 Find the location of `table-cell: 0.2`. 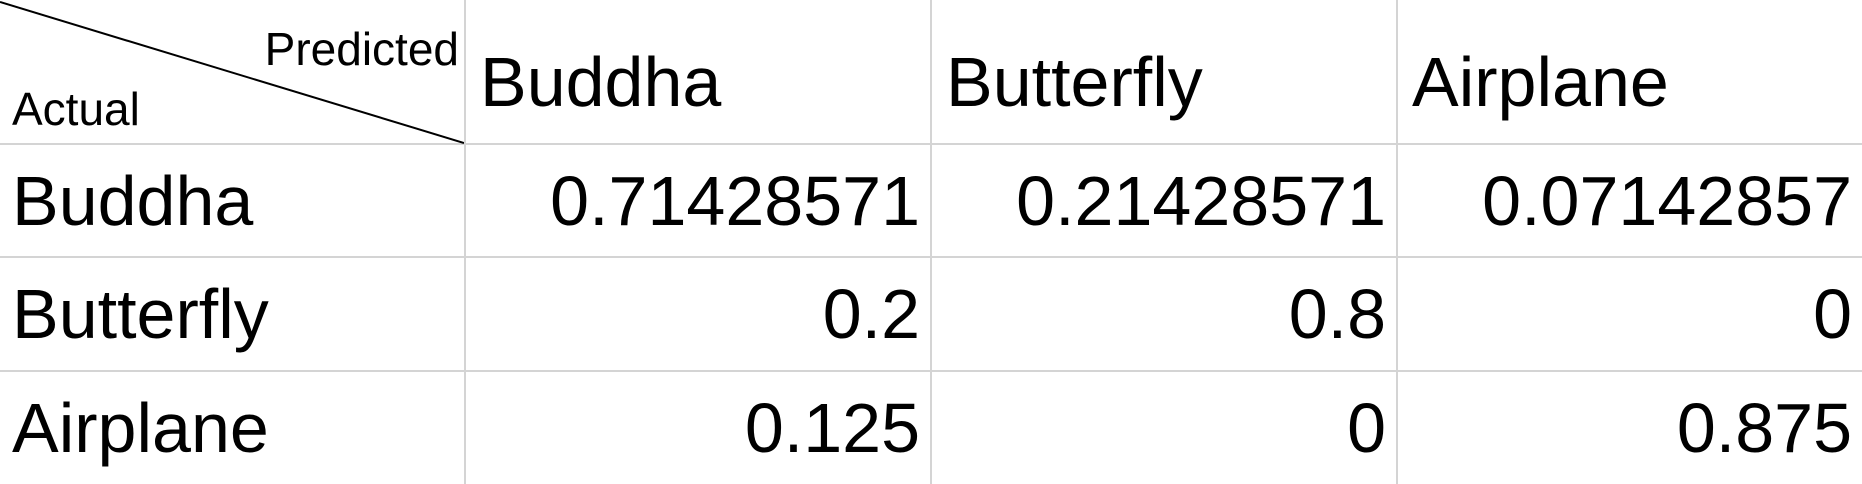

table-cell: 0.2 is located at coordinates (871, 314).